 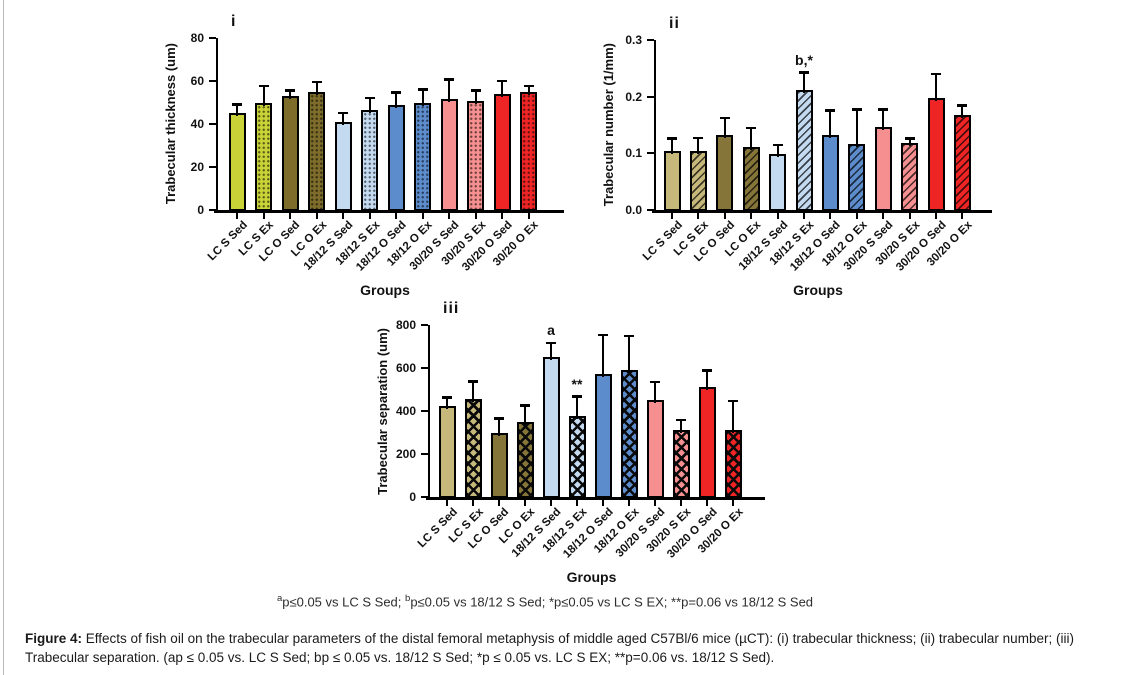 What do you see at coordinates (54, 638) in the screenshot?
I see `figure-caption-label: Figure 4:` at bounding box center [54, 638].